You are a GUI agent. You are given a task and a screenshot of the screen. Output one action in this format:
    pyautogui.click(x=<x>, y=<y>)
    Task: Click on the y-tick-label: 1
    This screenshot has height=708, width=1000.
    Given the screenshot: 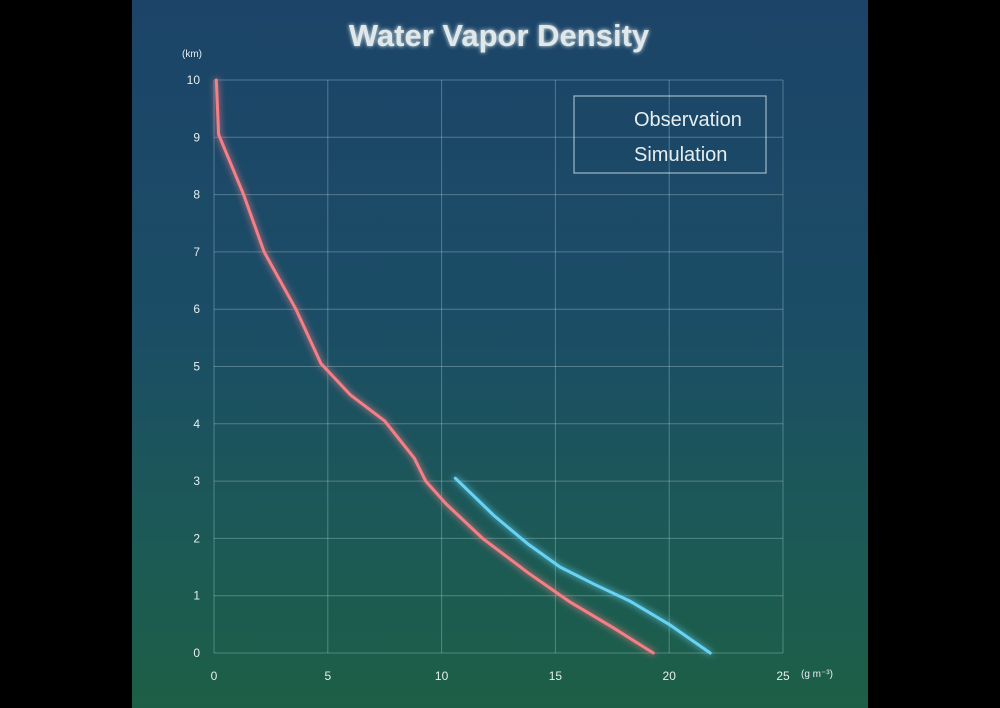 What is the action you would take?
    pyautogui.click(x=196, y=596)
    